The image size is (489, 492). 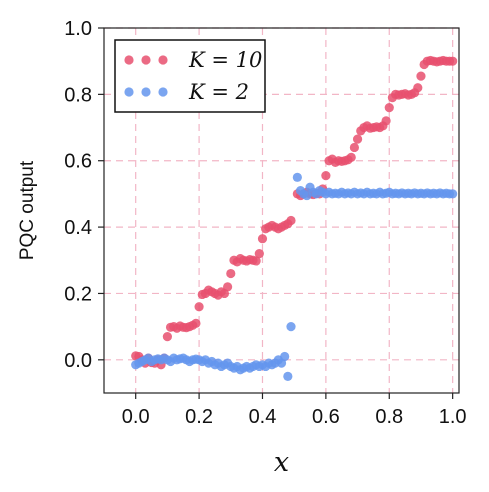 I want to click on y-tick-label: 0.0, so click(x=78, y=361).